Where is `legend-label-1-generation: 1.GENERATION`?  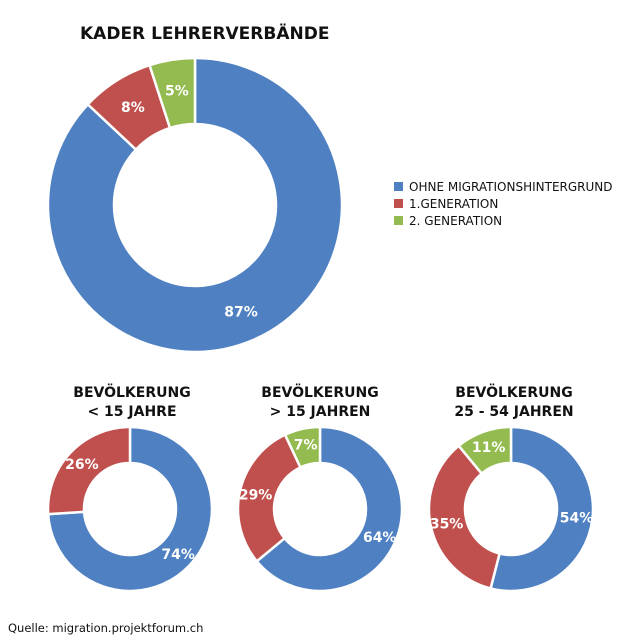
legend-label-1-generation: 1.GENERATION is located at coordinates (453, 204).